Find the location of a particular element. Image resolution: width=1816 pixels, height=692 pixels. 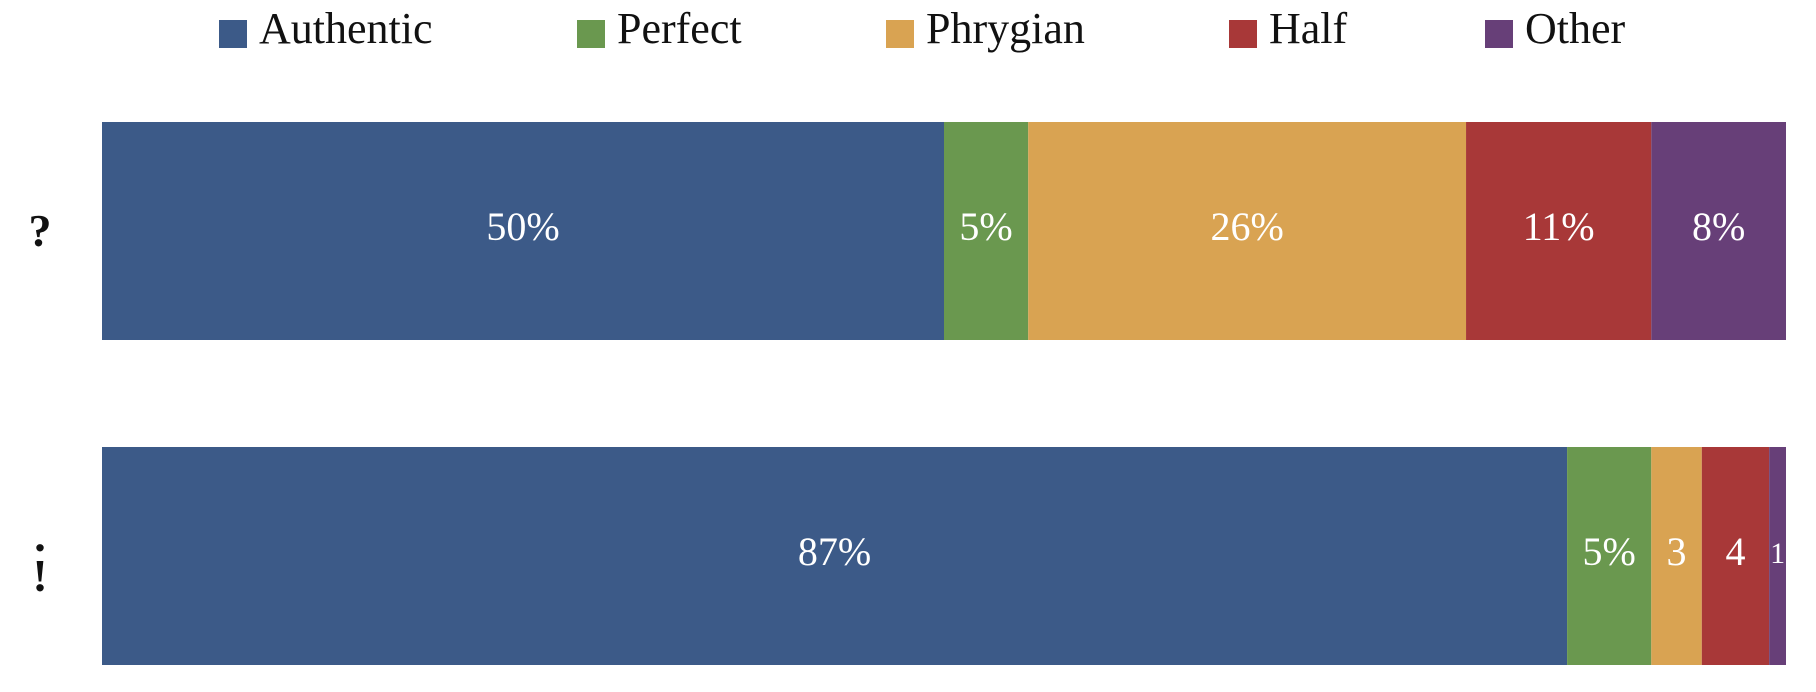

value-label: 50% is located at coordinates (522, 226).